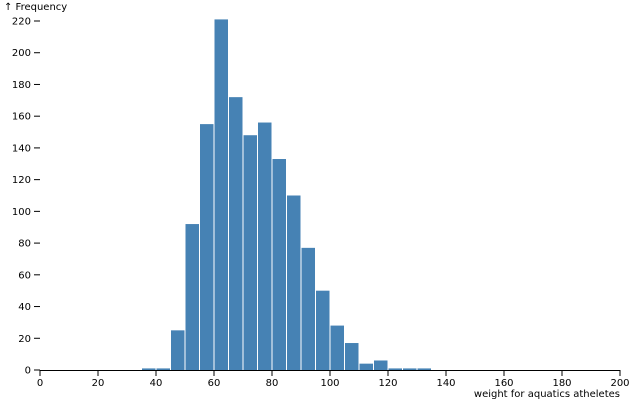 The height and width of the screenshot is (400, 640). Describe the element at coordinates (24, 339) in the screenshot. I see `y-tick-label: 20` at that location.